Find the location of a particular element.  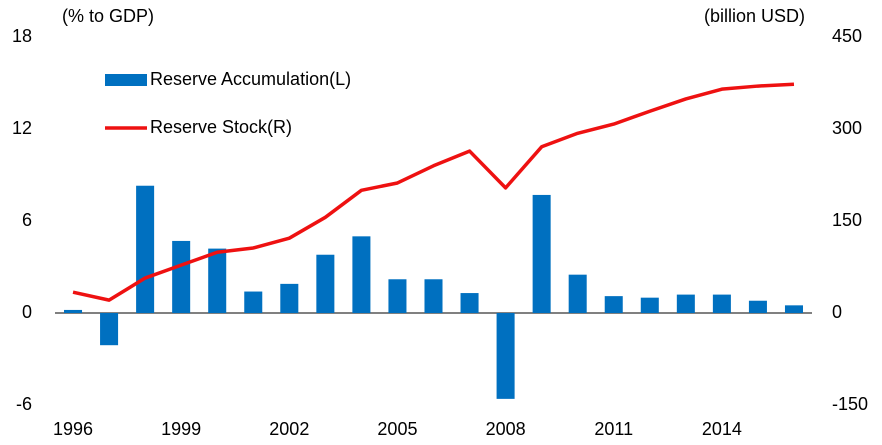

y2-tick-label: 150 is located at coordinates (847, 220).